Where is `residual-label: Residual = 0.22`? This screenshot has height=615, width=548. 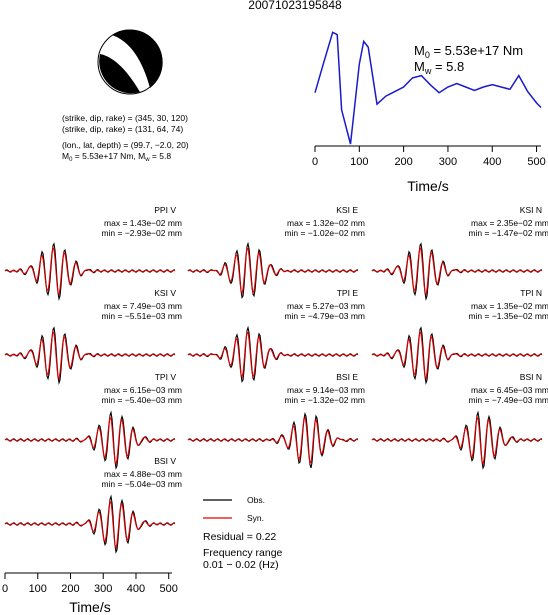
residual-label: Residual = 0.22 is located at coordinates (239, 537).